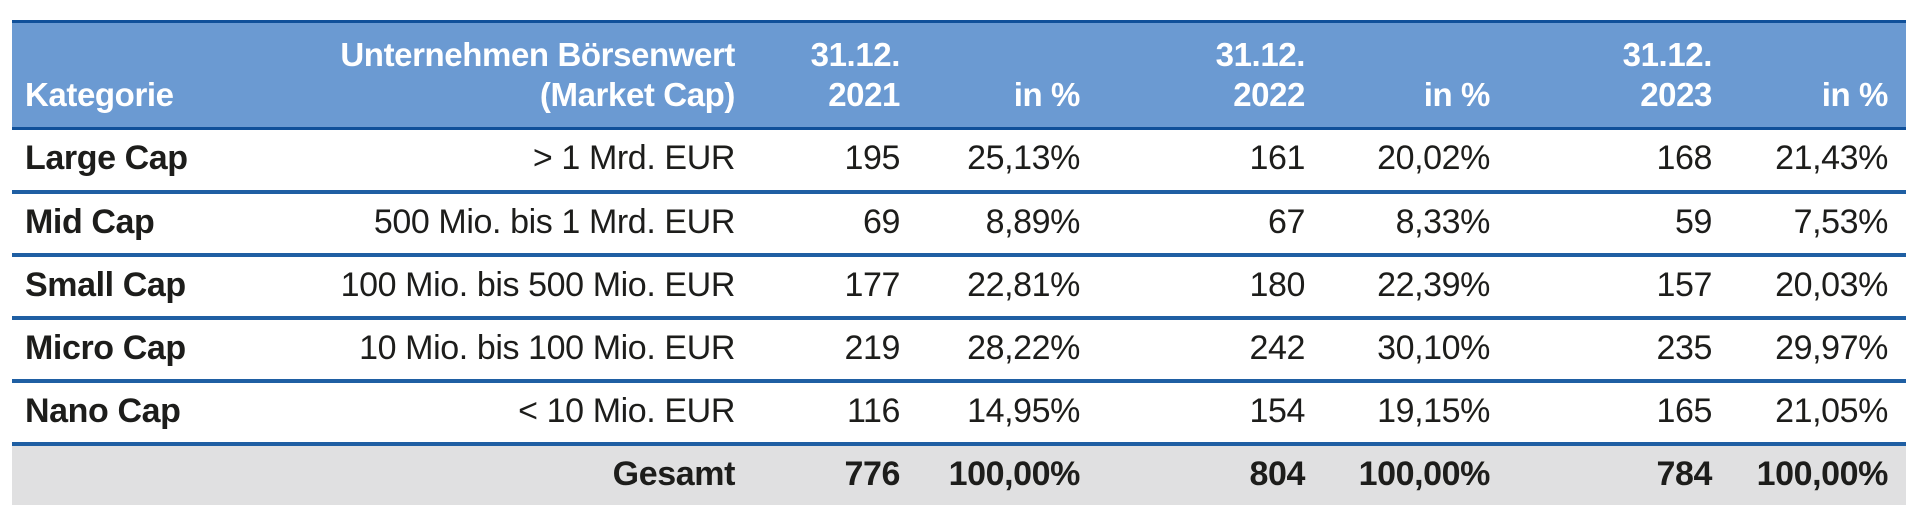 This screenshot has height=518, width=1920. Describe the element at coordinates (105, 347) in the screenshot. I see `cell-kategorie: Micro Cap` at that location.